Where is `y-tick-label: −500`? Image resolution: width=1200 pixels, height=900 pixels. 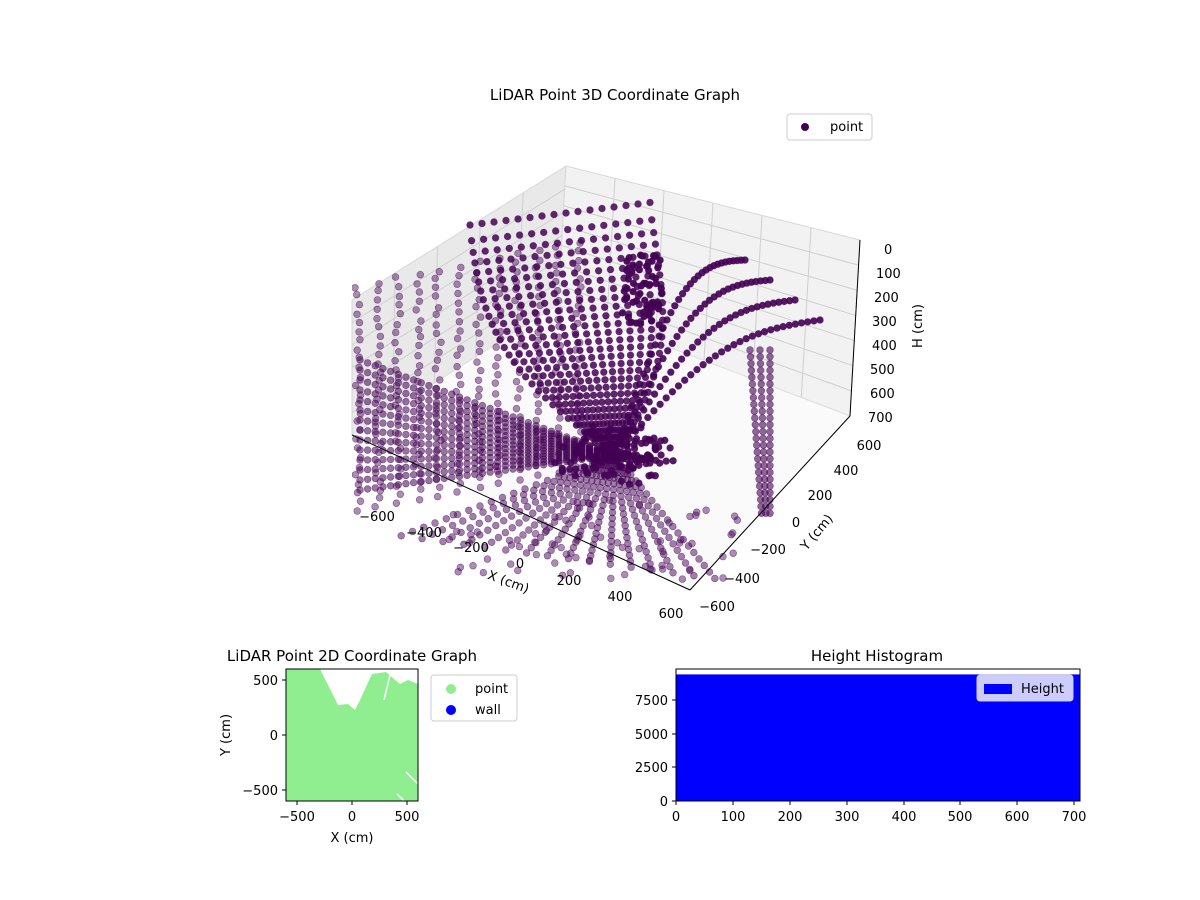
y-tick-label: −500 is located at coordinates (260, 791).